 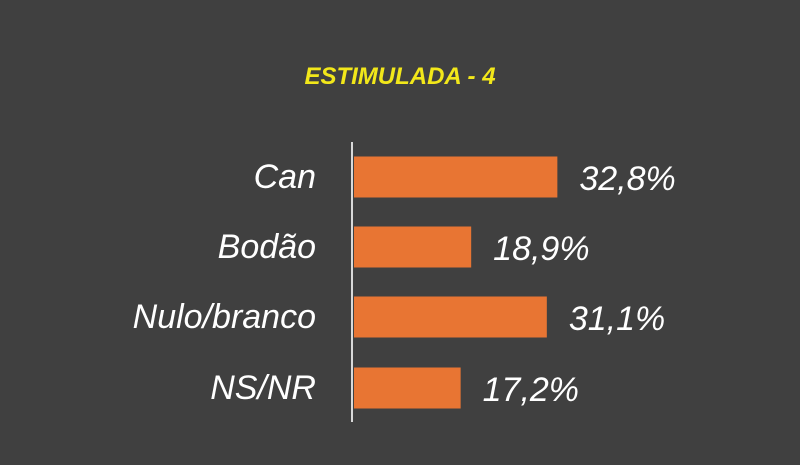 What do you see at coordinates (541, 249) in the screenshot?
I see `value-label-1: 18,9%` at bounding box center [541, 249].